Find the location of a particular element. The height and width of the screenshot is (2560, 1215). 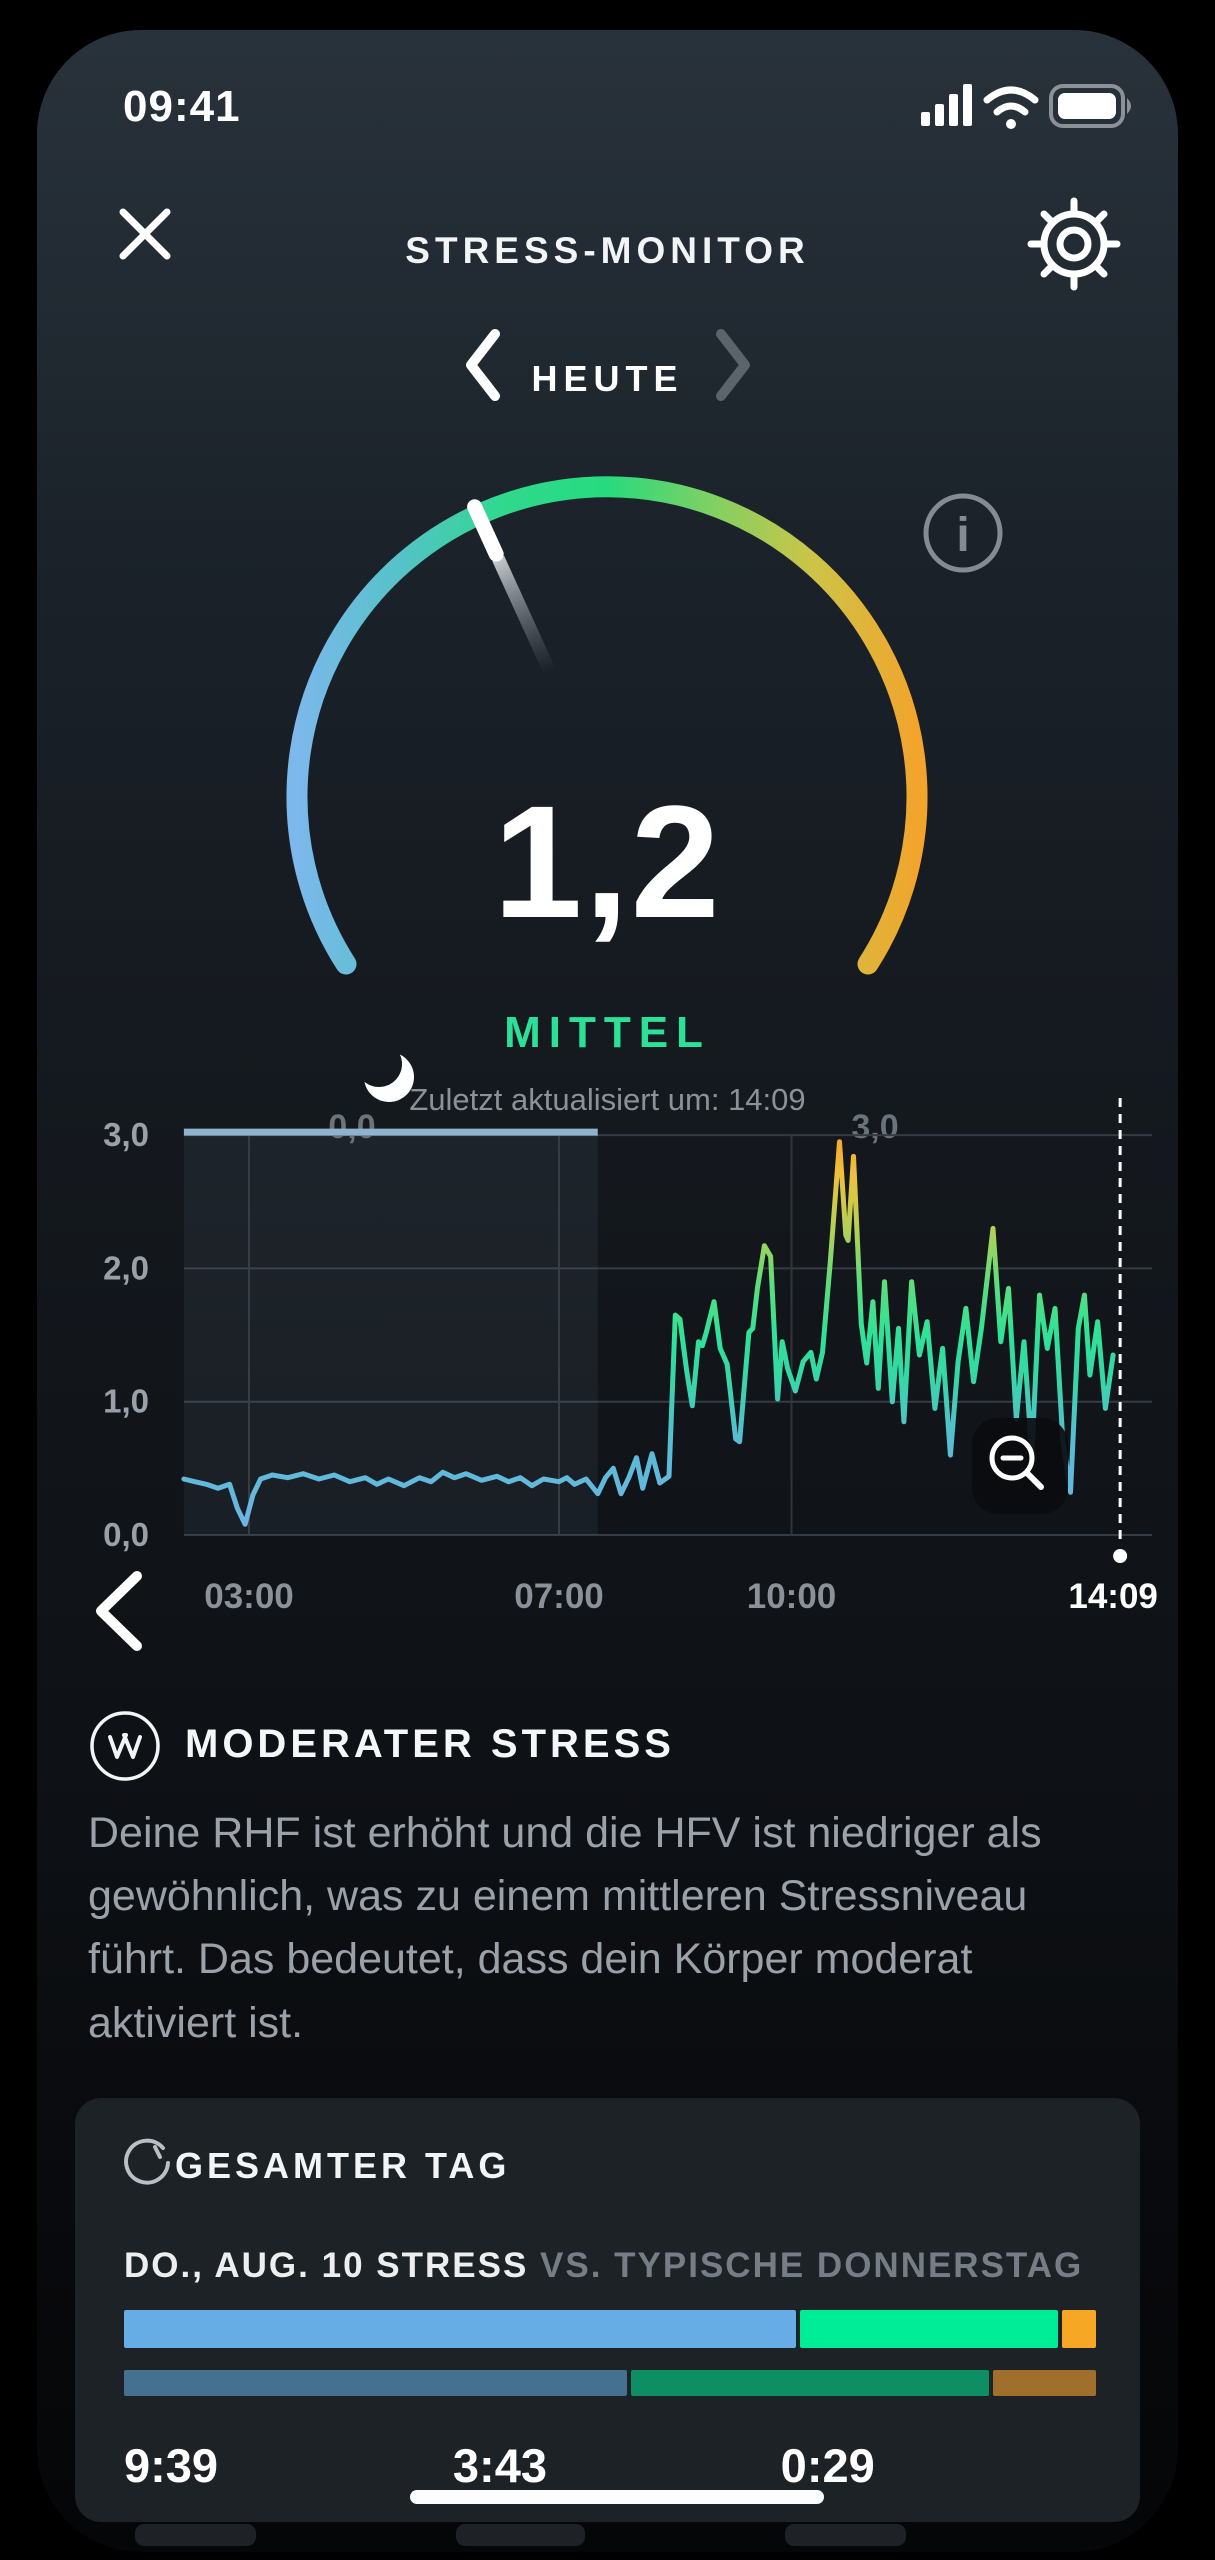

whoop-logo-icon is located at coordinates (125, 1746).